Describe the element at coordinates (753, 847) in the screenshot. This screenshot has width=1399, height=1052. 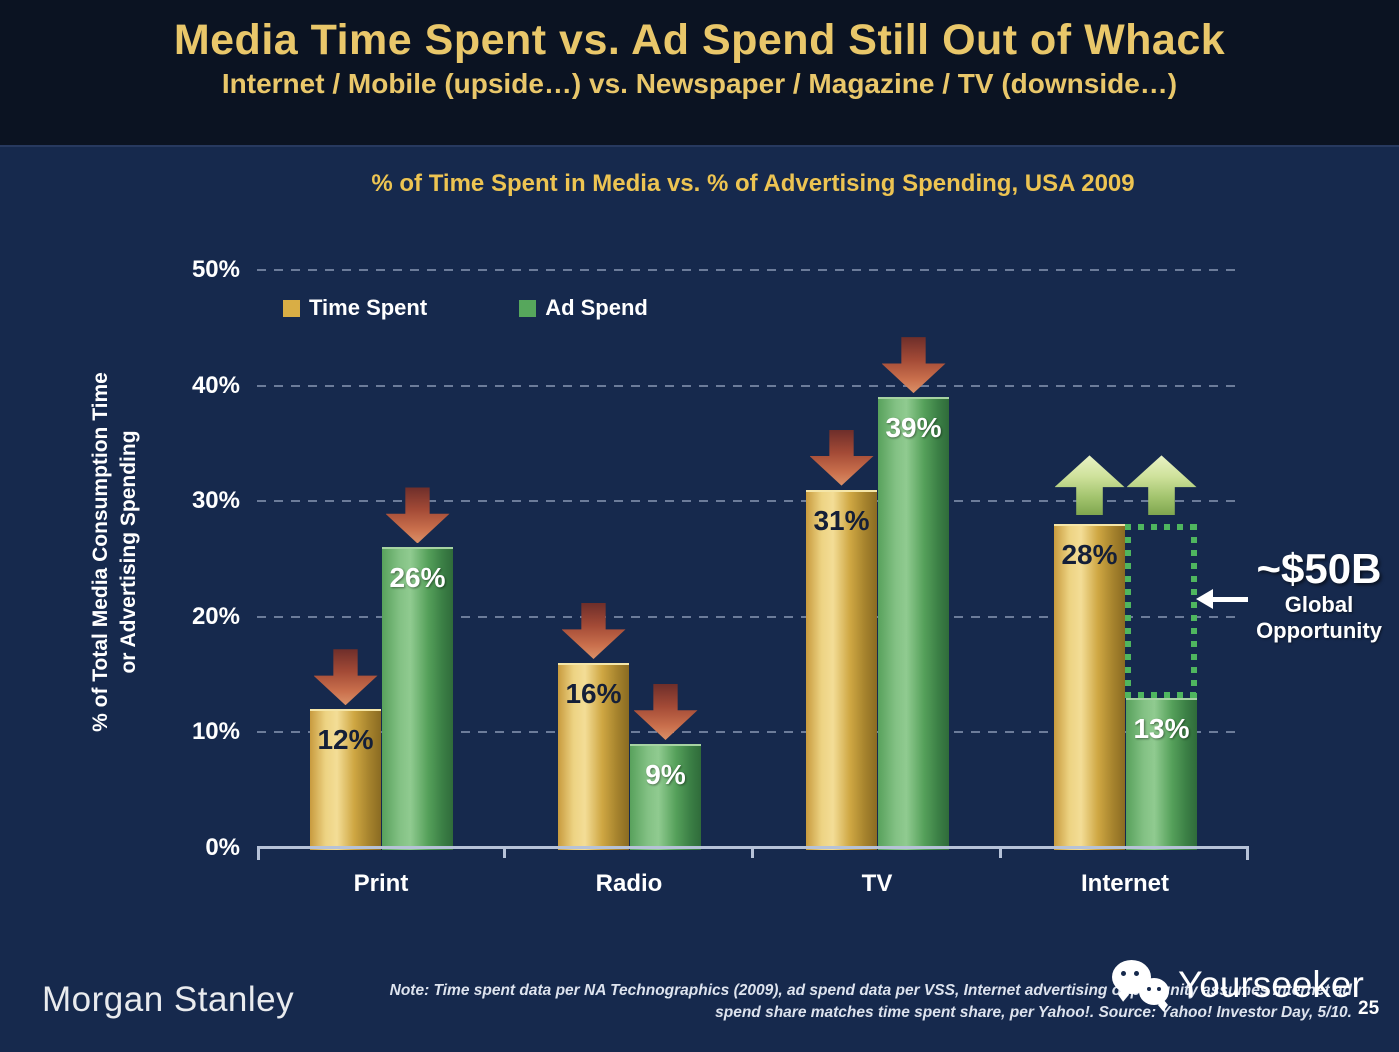
I see `x-axis-line` at that location.